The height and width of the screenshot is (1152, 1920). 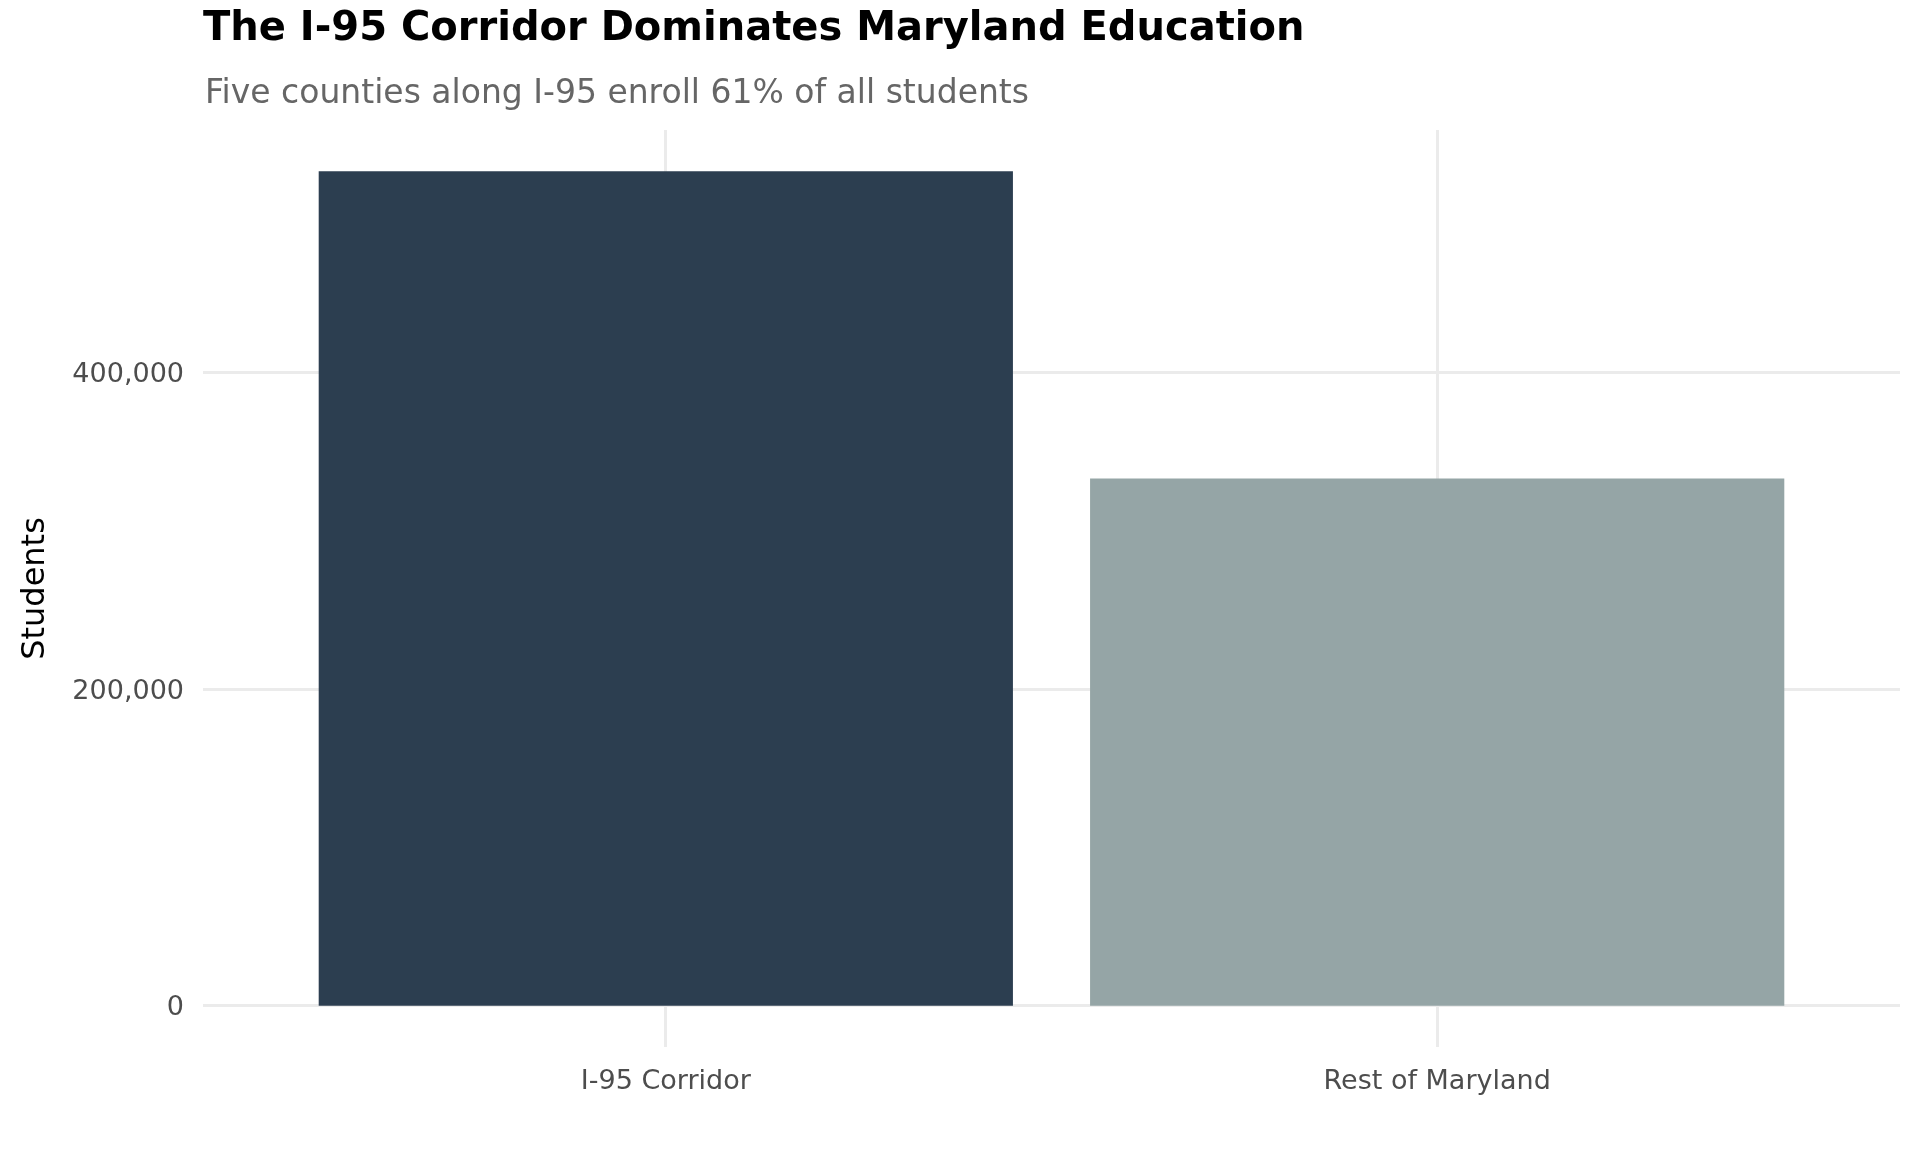 I want to click on x-tick-label: I-95 Corridor, so click(x=666, y=1079).